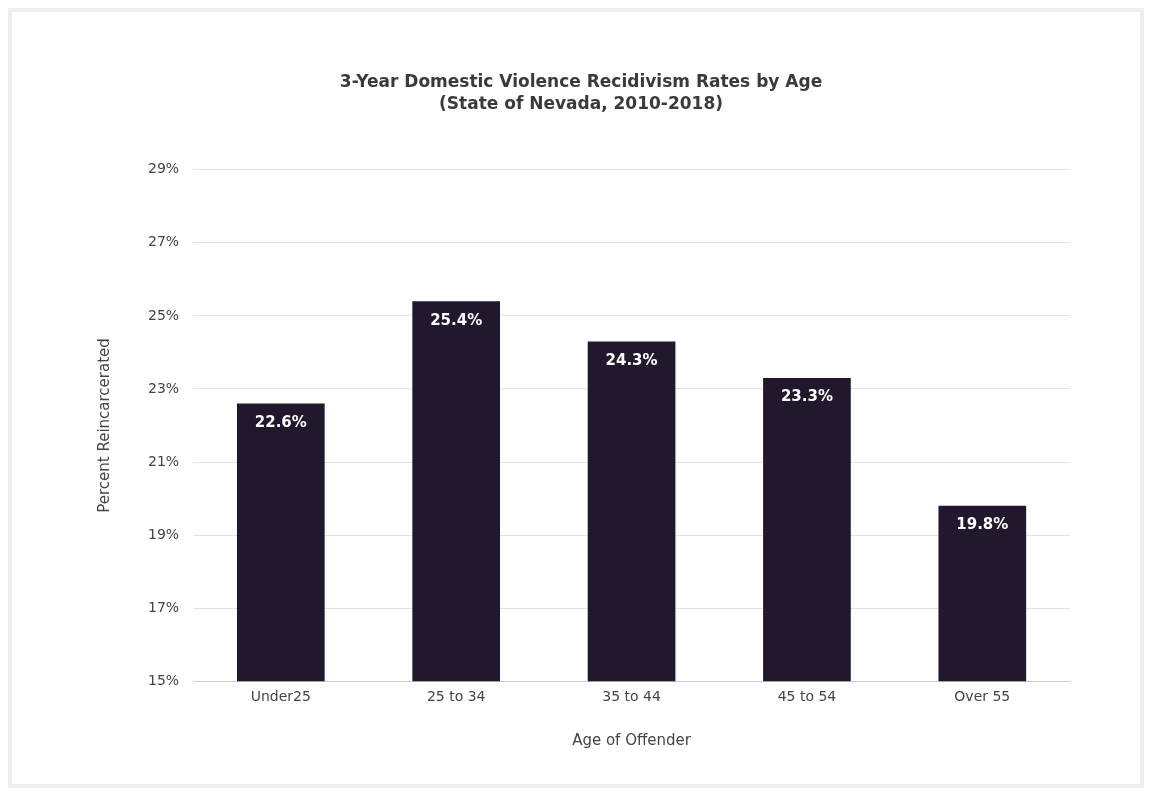 The width and height of the screenshot is (1160, 804). Describe the element at coordinates (163, 606) in the screenshot. I see `y-tick-label: 17%` at that location.